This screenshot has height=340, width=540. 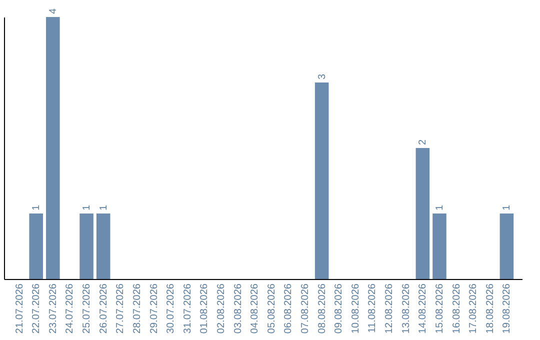 What do you see at coordinates (238, 308) in the screenshot?
I see `x-tick-label: 03.08.2026` at bounding box center [238, 308].